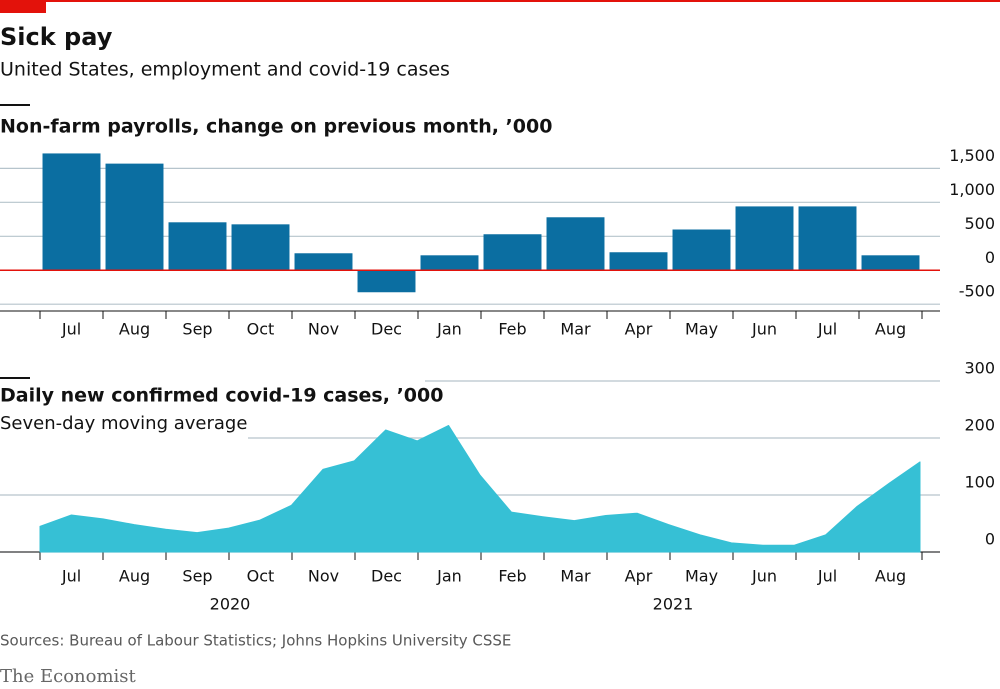  I want to click on y-tick-label: 1,000, so click(972, 189).